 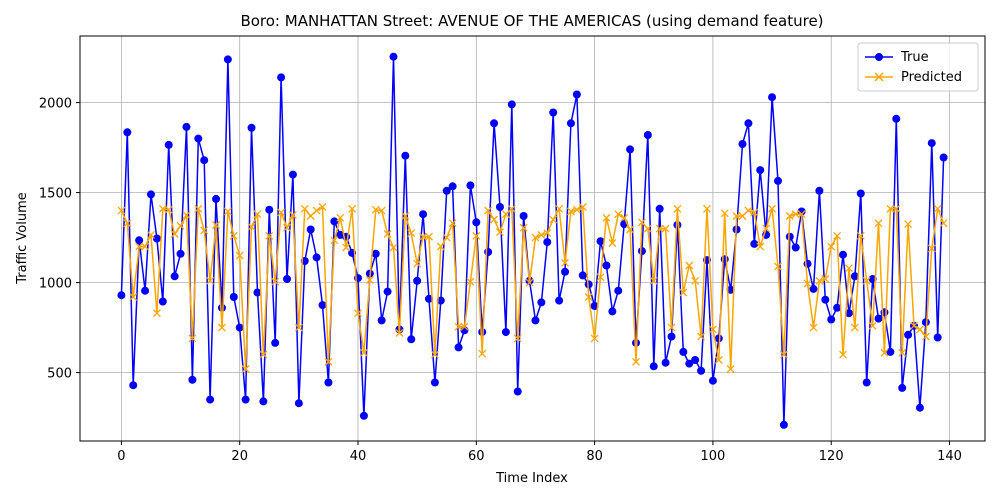 I want to click on y-tick-label: 1000, so click(x=55, y=284).